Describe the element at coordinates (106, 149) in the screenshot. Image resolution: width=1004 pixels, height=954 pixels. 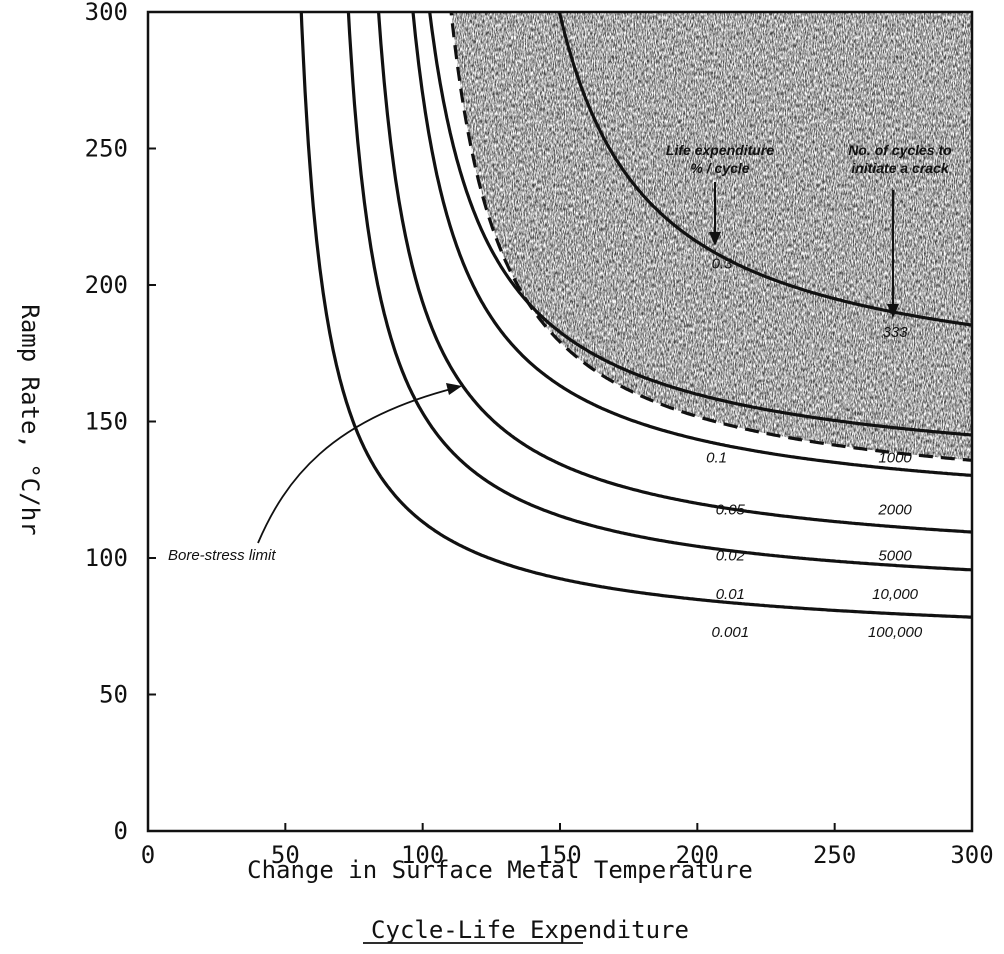
I see `y-tick-label: 250` at that location.